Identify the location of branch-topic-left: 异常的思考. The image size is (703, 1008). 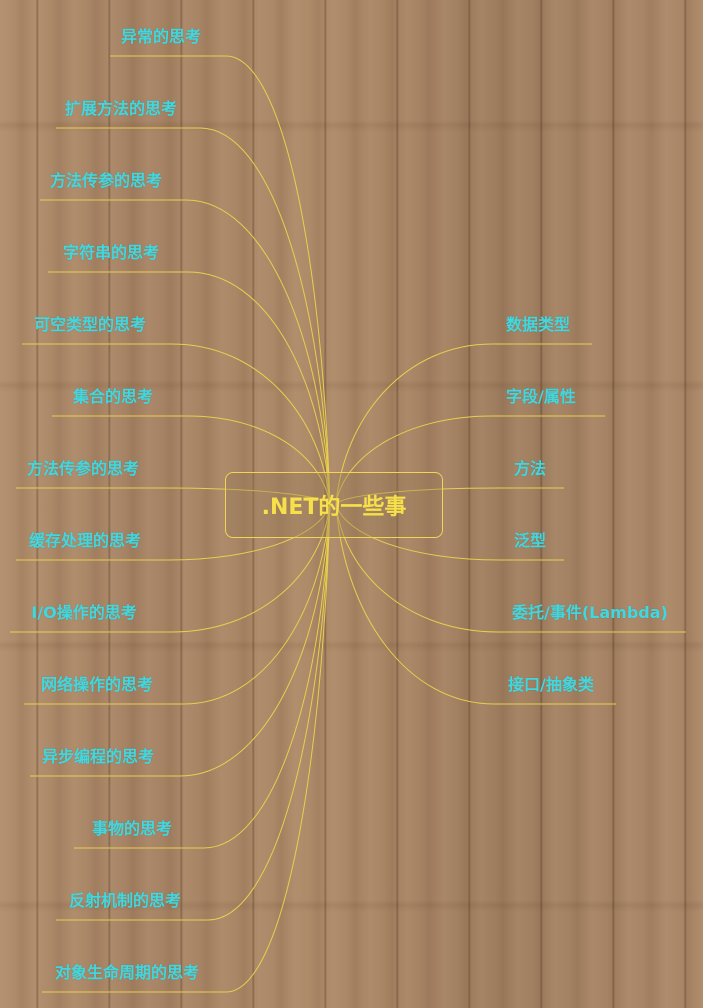
(160, 36).